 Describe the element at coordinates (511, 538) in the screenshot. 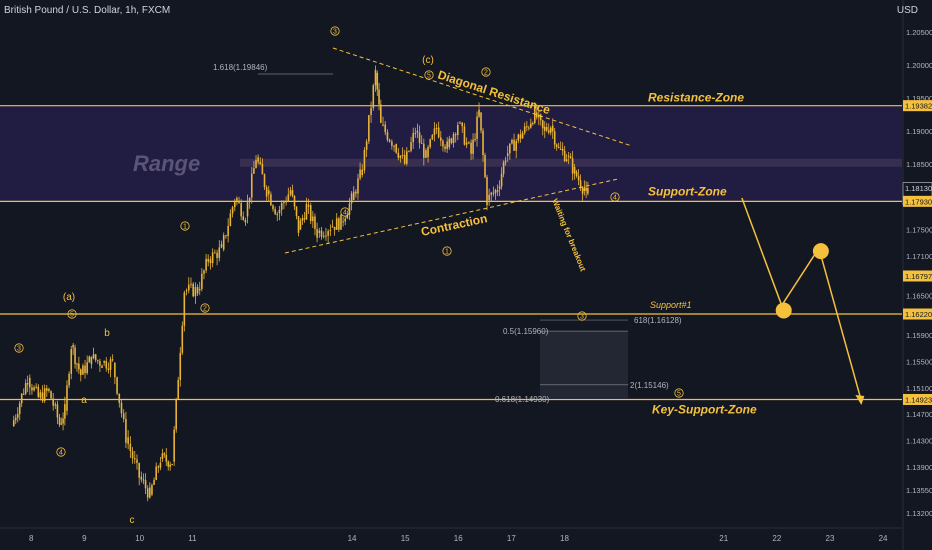

I see `x-tick-label: 17` at that location.